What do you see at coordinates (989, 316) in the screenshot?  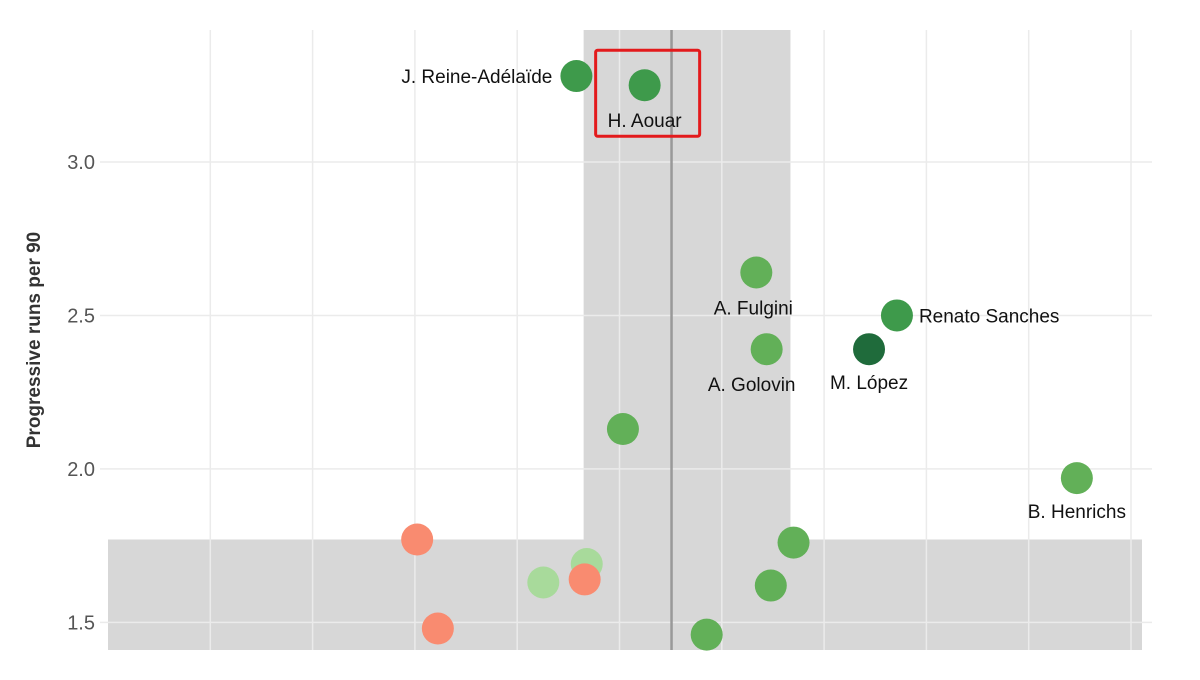 I see `point-label: Renato Sanches` at bounding box center [989, 316].